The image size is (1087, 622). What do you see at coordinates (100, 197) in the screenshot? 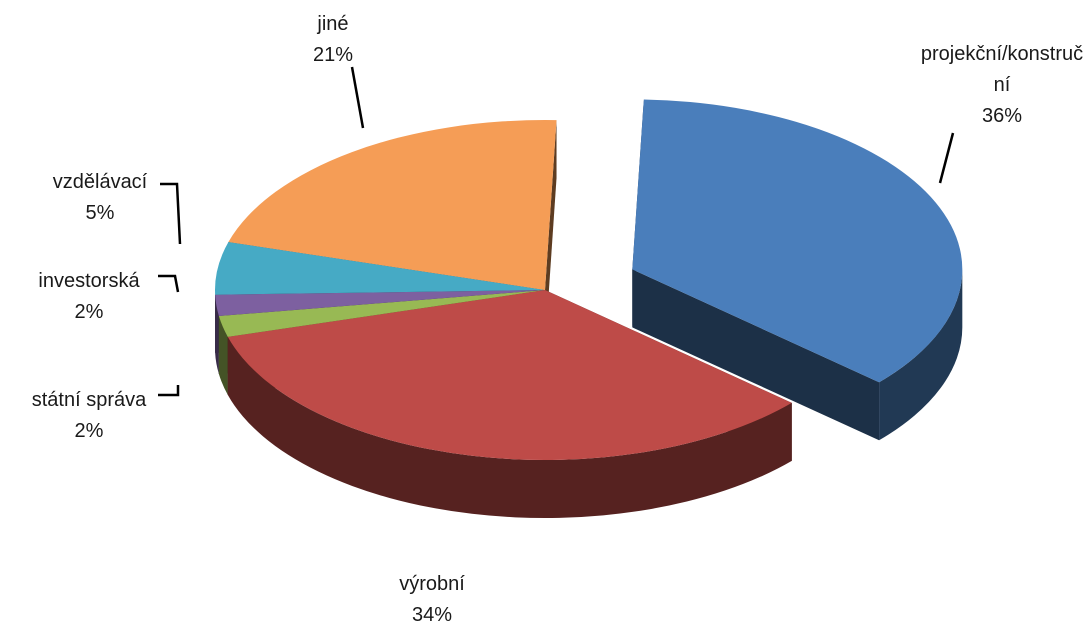
I see `data-label: vzdělávací 5%` at bounding box center [100, 197].